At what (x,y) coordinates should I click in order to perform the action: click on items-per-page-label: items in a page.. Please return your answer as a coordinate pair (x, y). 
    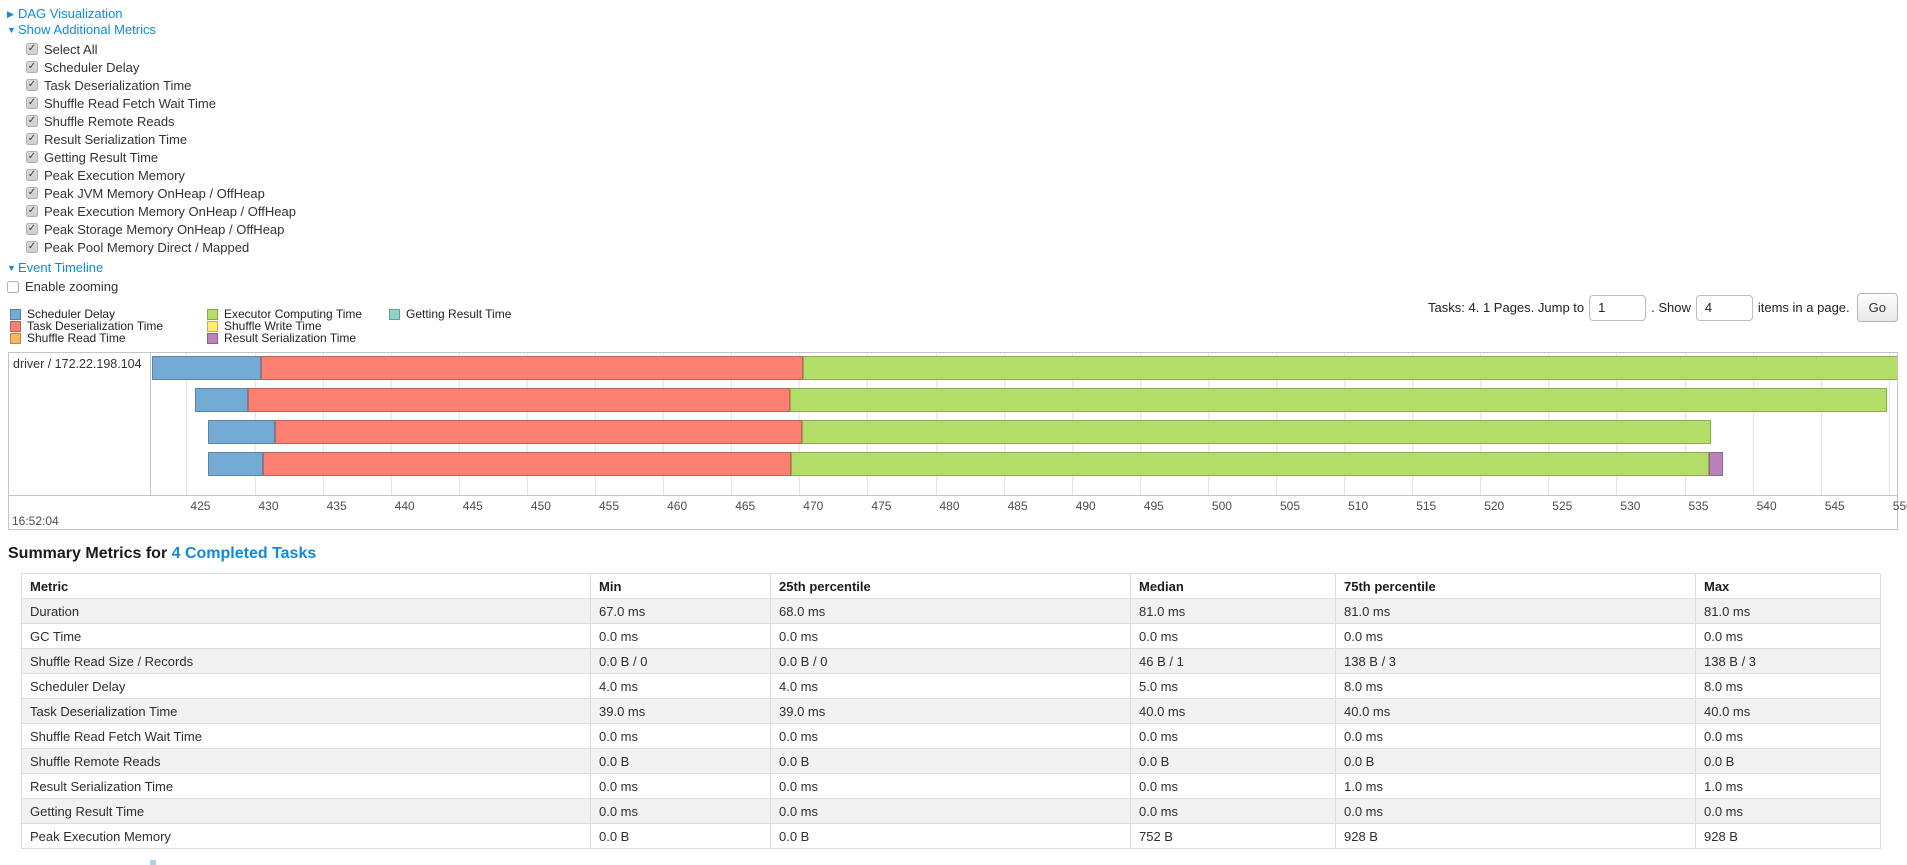
    Looking at the image, I should click on (1803, 307).